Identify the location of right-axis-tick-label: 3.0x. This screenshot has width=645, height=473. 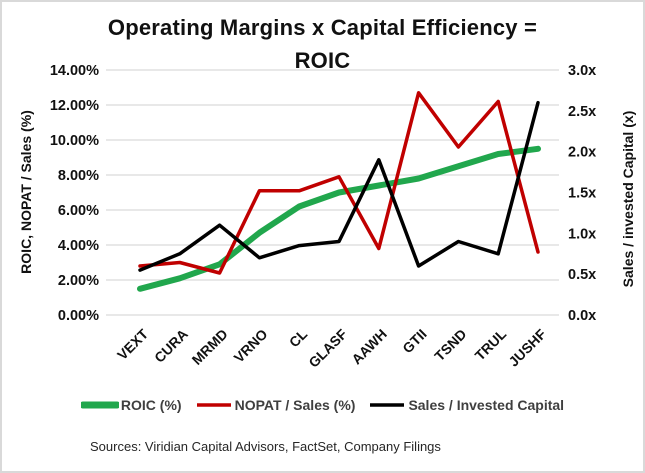
(582, 71).